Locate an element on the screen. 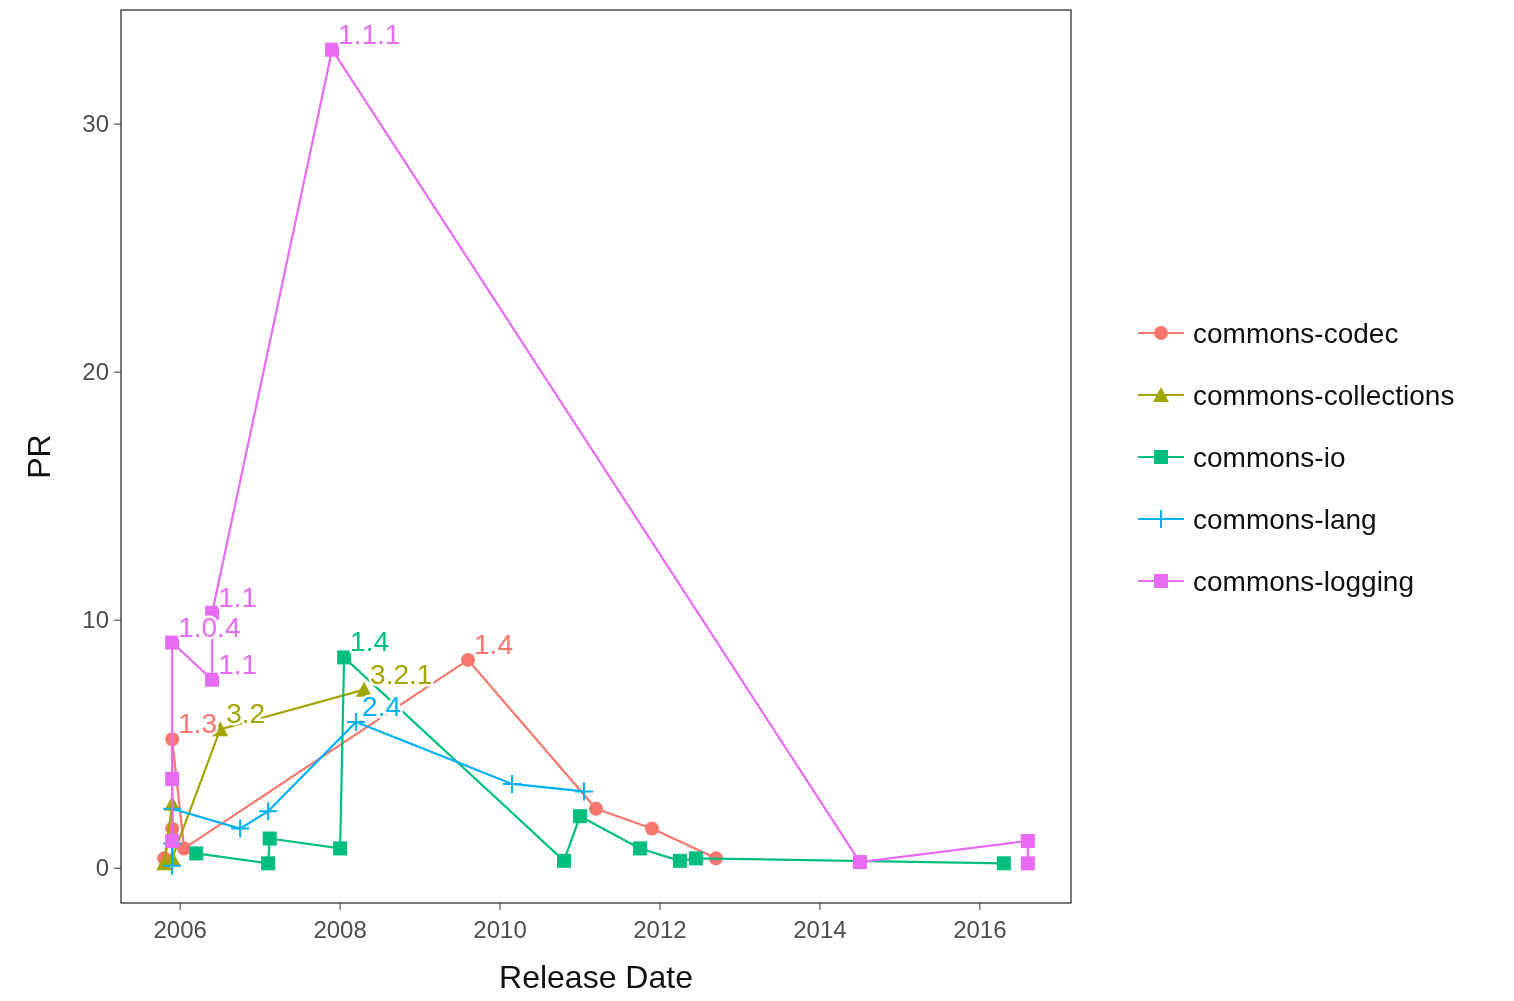 The width and height of the screenshot is (1514, 1001). x-tick-label: 2016 is located at coordinates (980, 929).